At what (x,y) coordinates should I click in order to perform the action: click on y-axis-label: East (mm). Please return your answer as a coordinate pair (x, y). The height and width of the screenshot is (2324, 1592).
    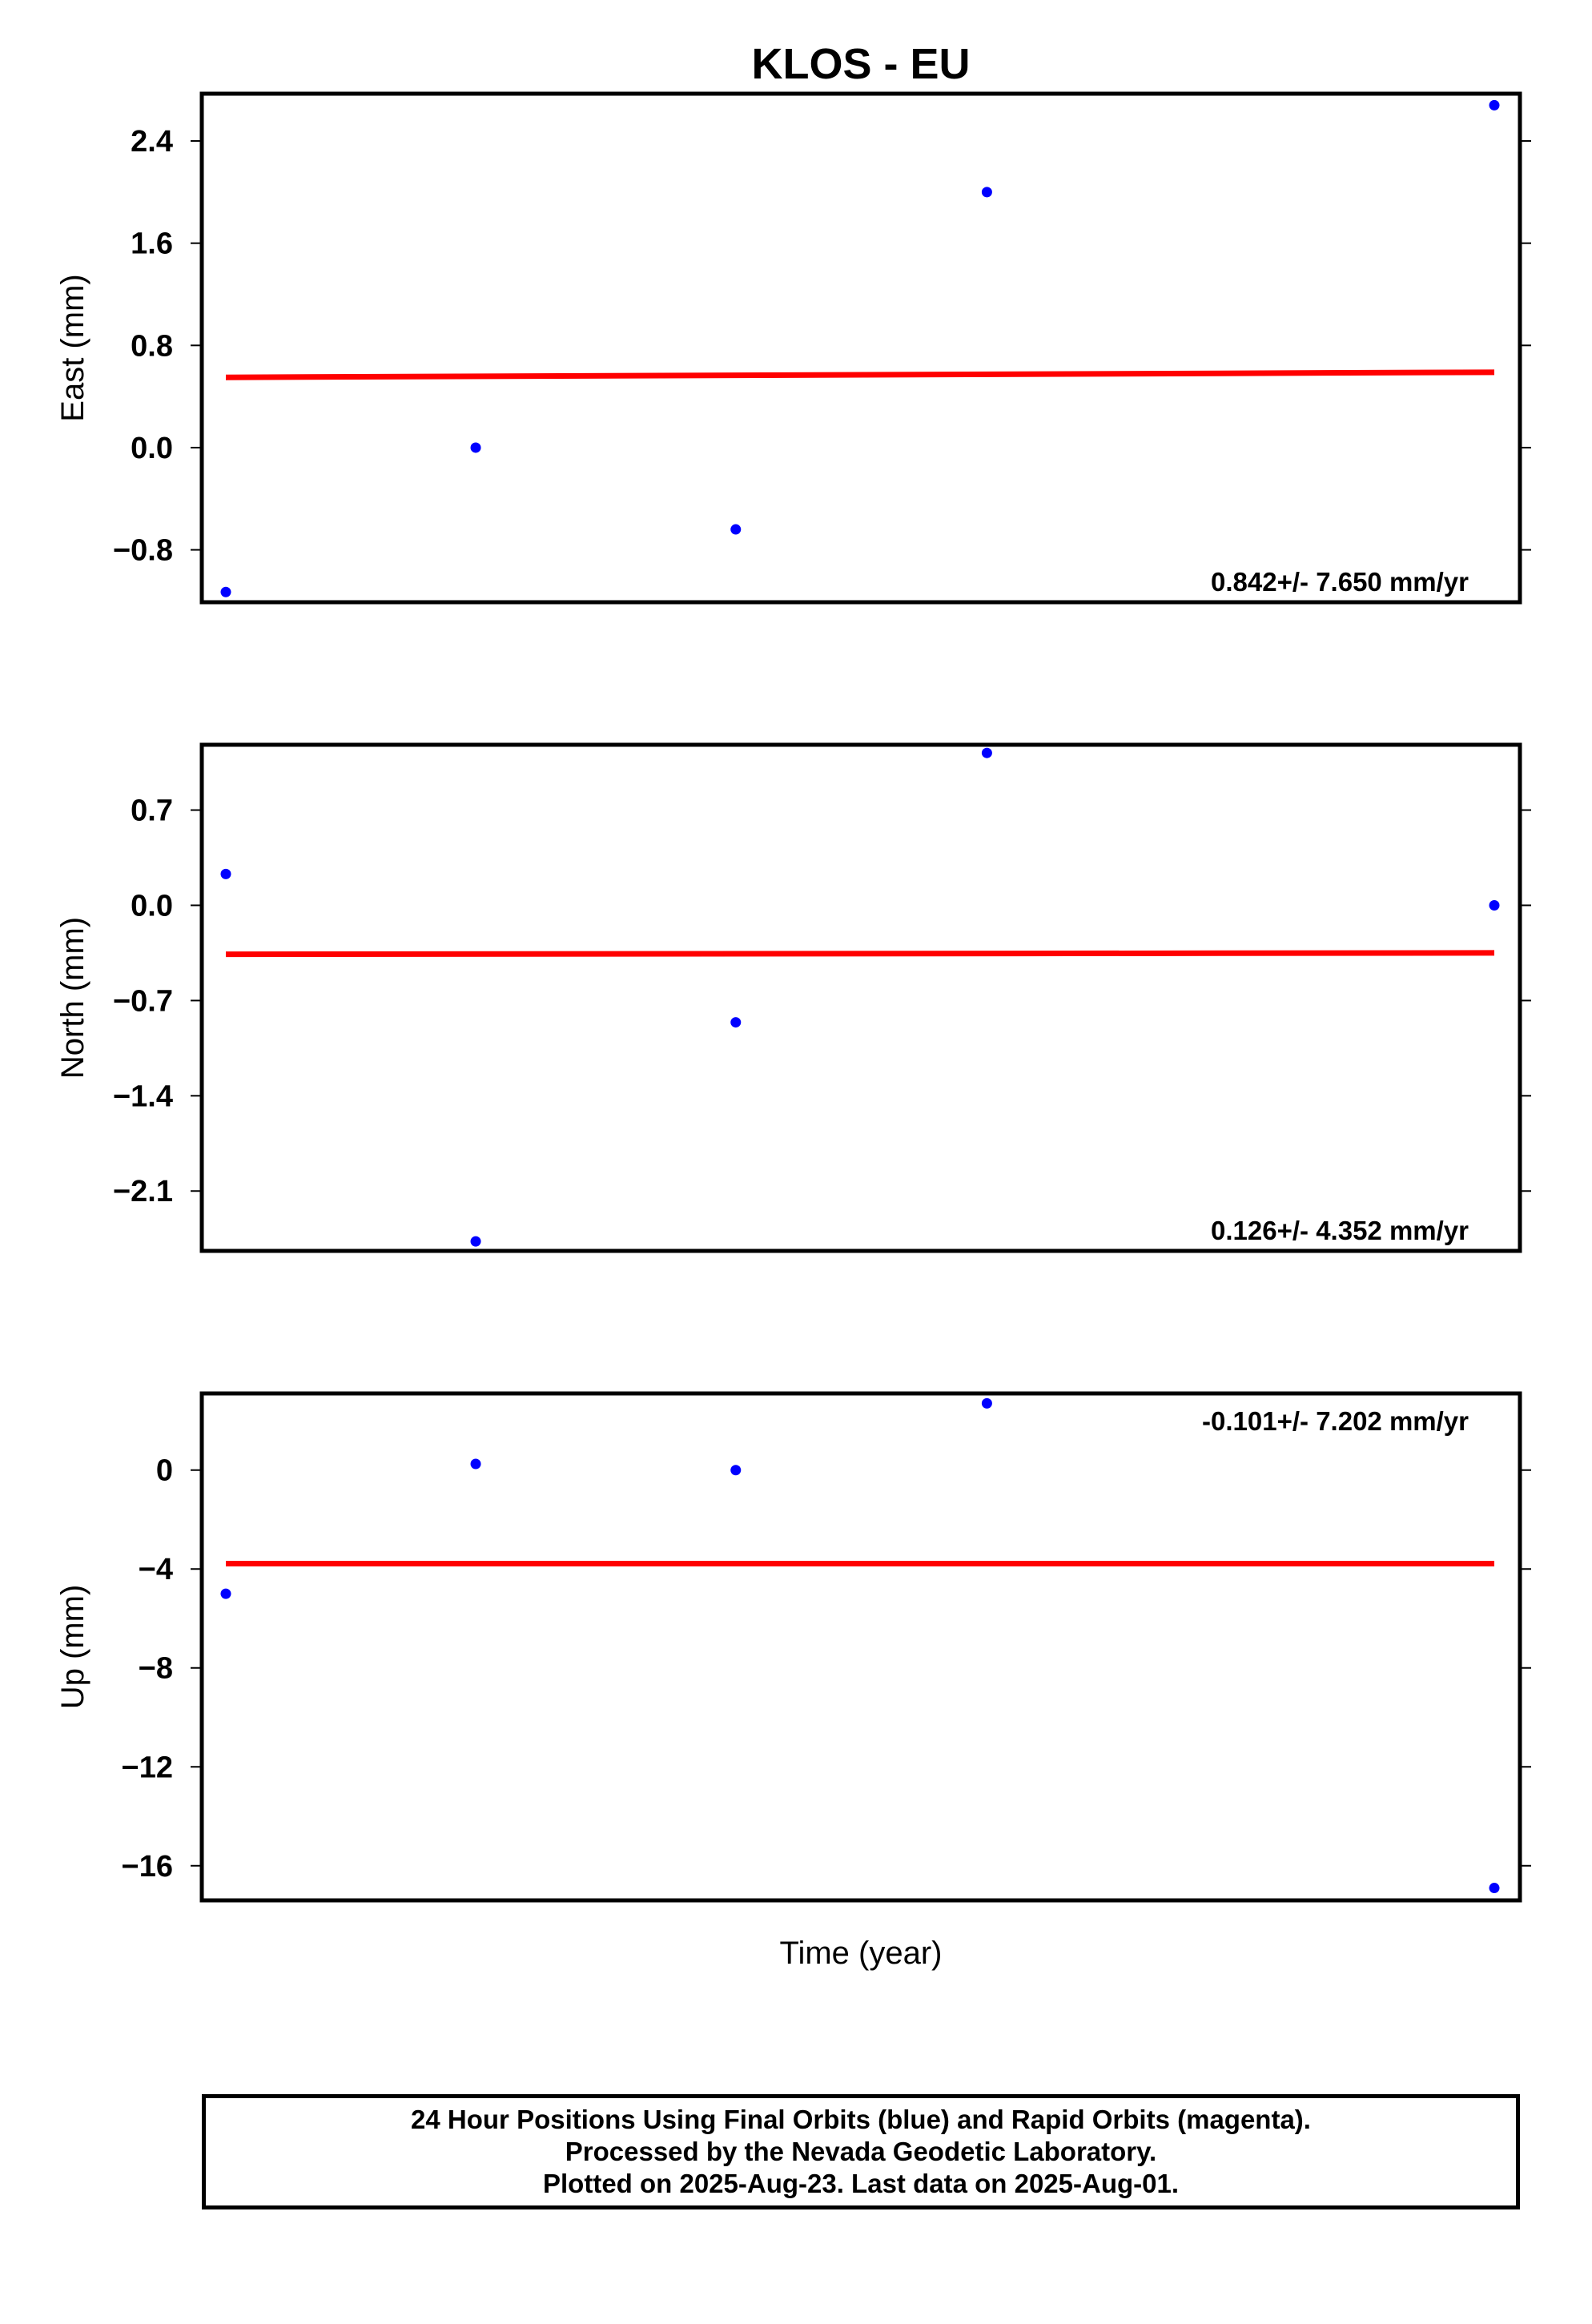
    Looking at the image, I should click on (72, 347).